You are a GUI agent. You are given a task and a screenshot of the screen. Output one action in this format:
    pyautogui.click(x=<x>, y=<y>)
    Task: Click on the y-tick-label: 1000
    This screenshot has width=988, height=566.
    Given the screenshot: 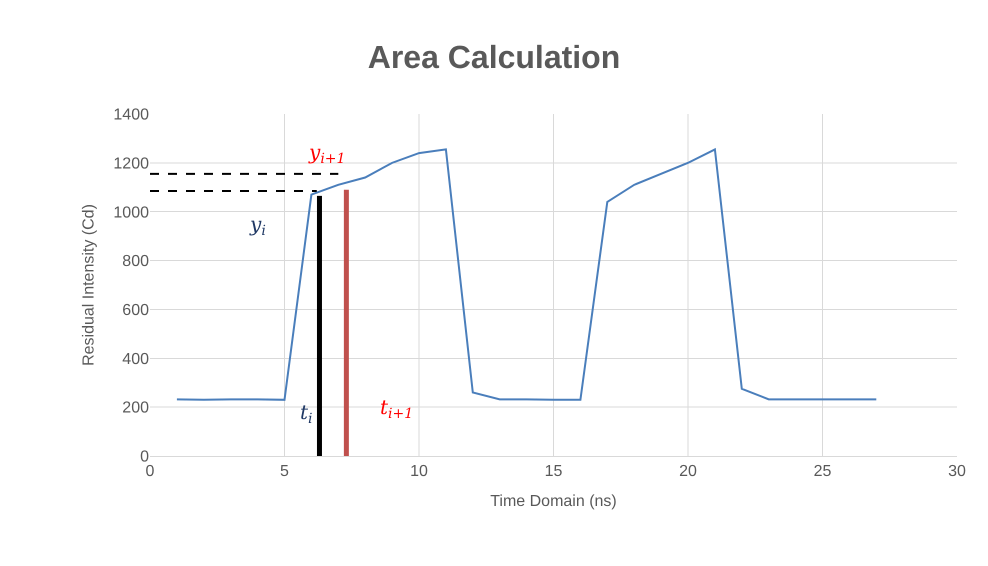 What is the action you would take?
    pyautogui.click(x=131, y=213)
    